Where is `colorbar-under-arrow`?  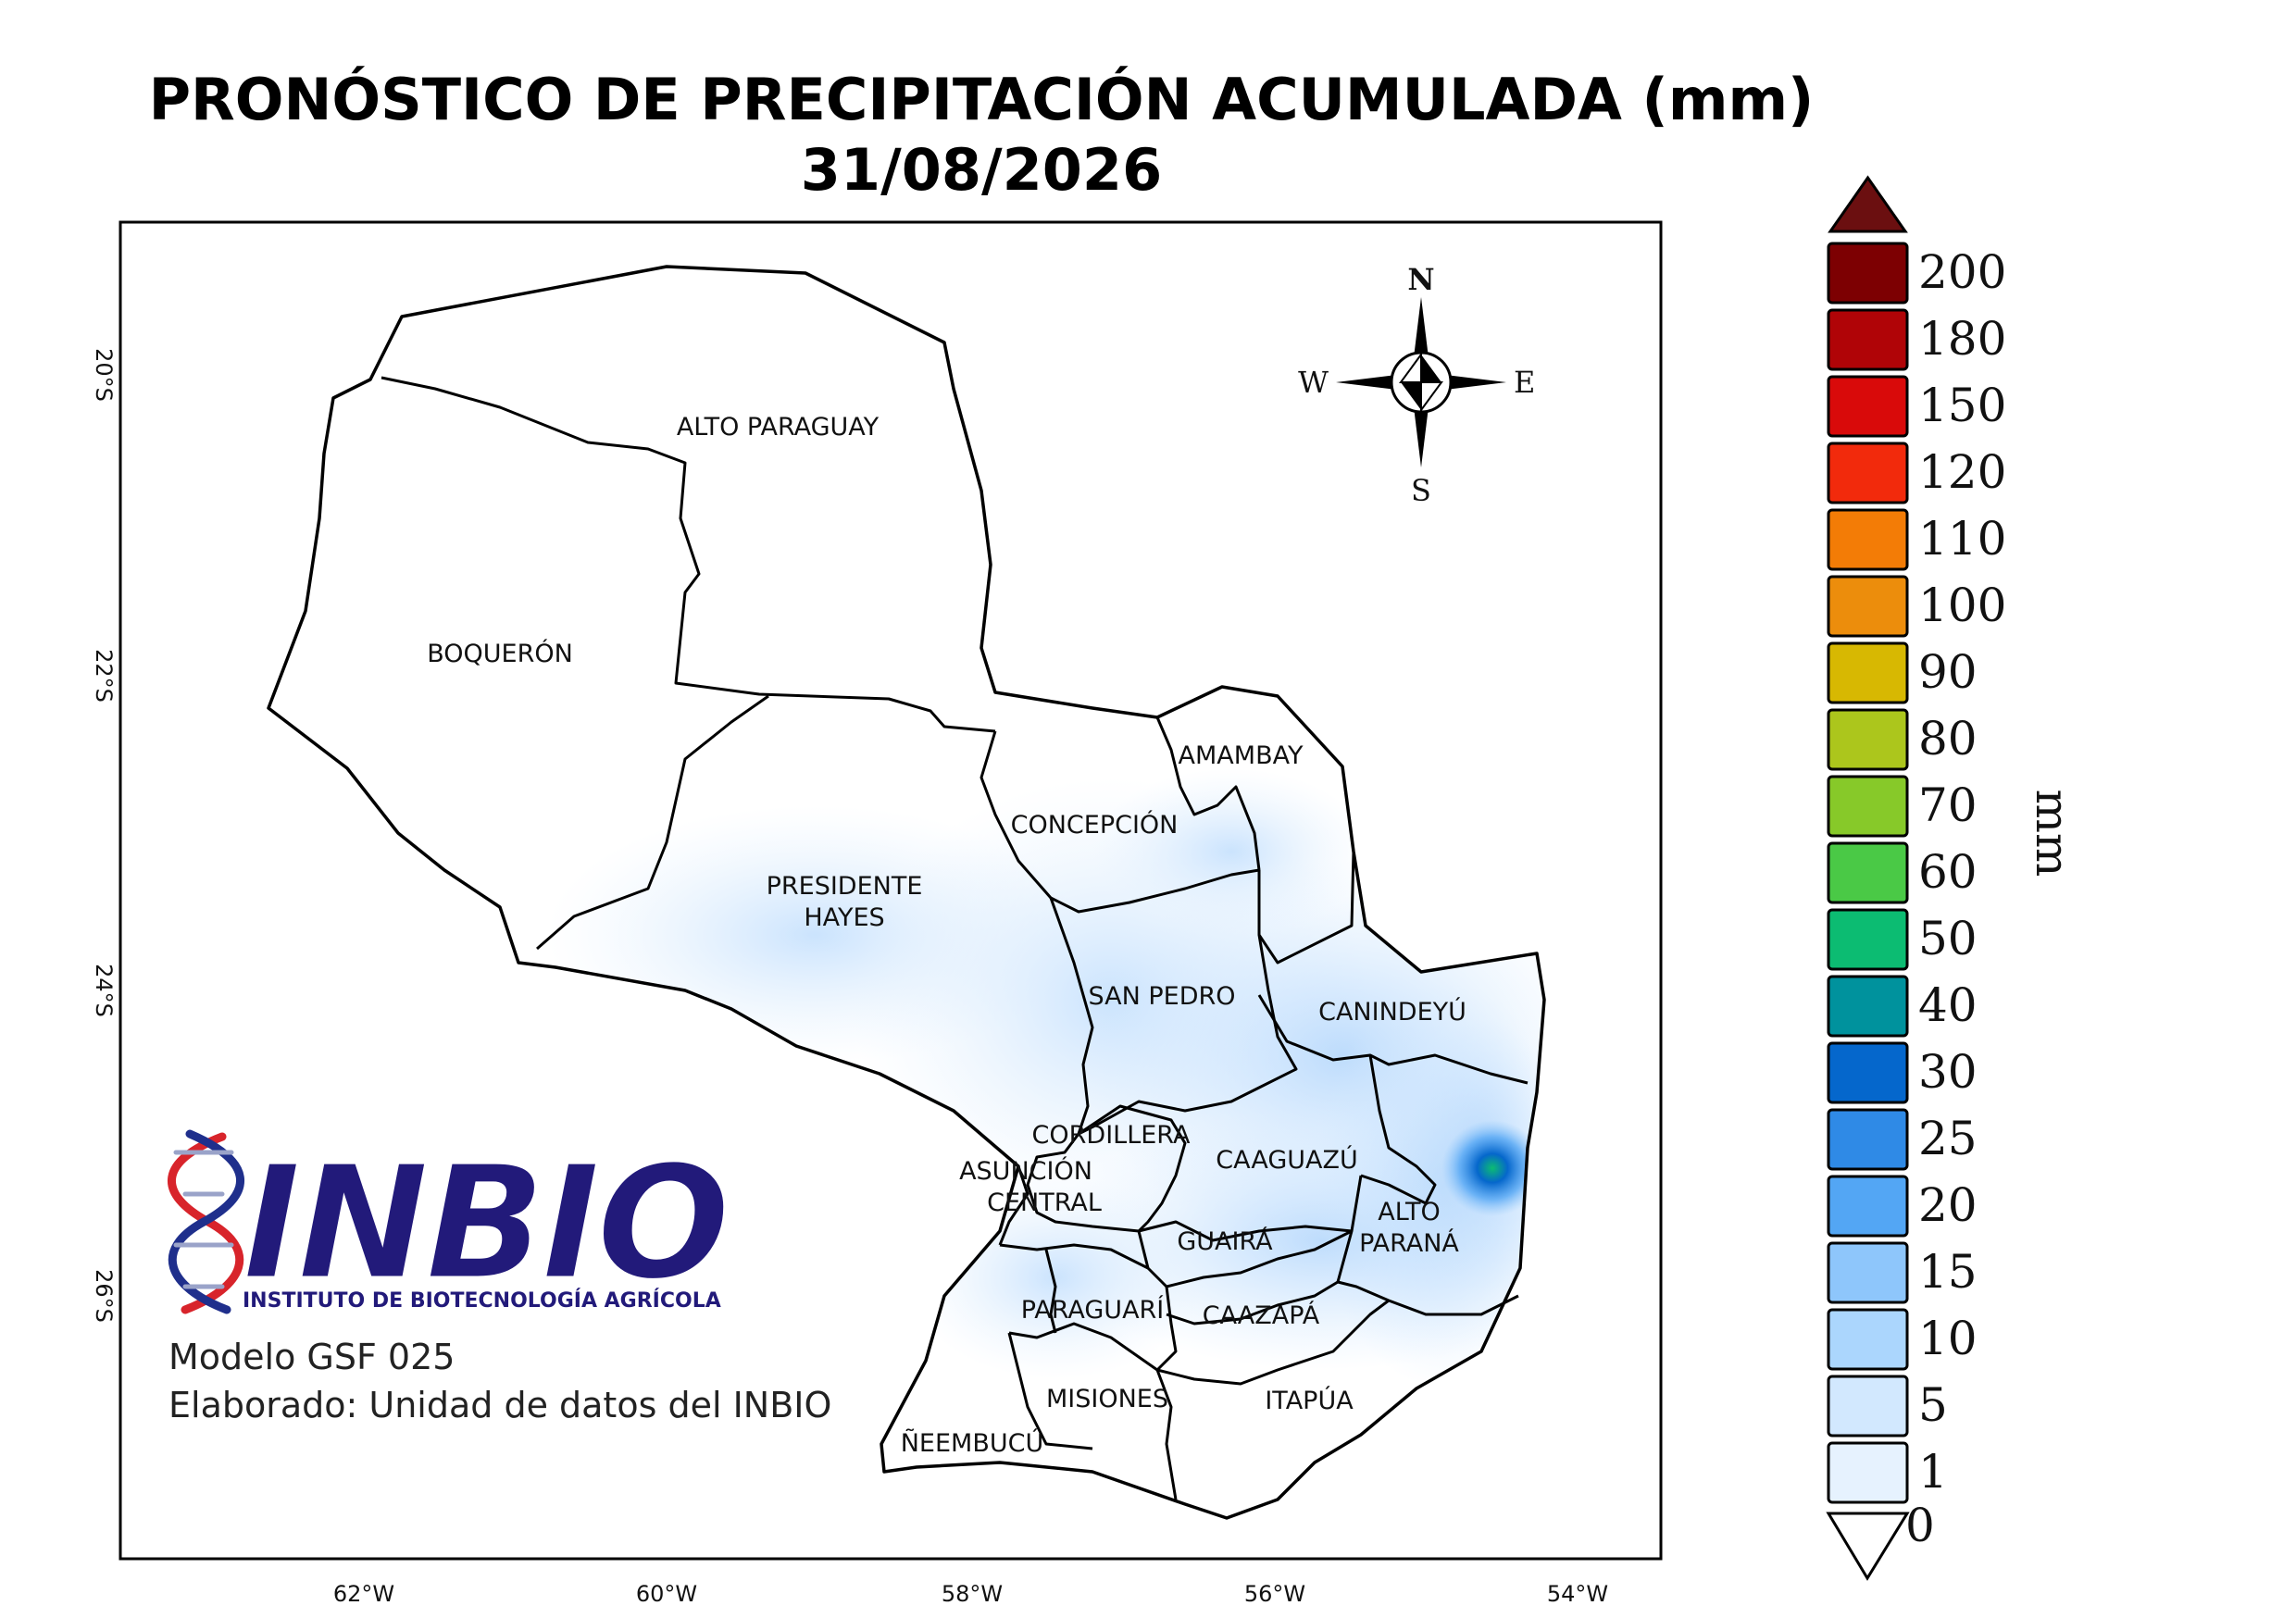
colorbar-under-arrow is located at coordinates (1868, 1546).